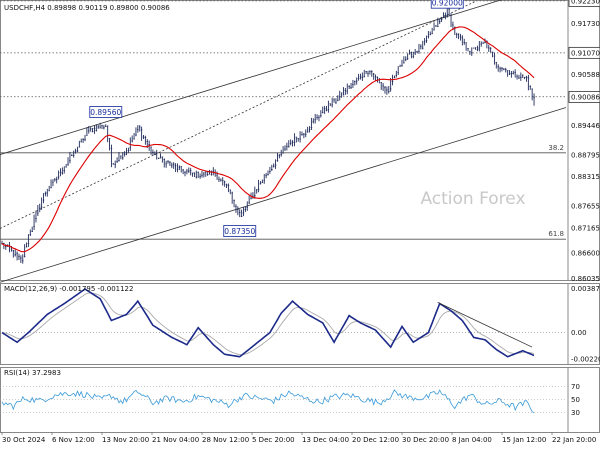 Image resolution: width=600 pixels, height=450 pixels. I want to click on price-label: 0.89560, so click(105, 112).